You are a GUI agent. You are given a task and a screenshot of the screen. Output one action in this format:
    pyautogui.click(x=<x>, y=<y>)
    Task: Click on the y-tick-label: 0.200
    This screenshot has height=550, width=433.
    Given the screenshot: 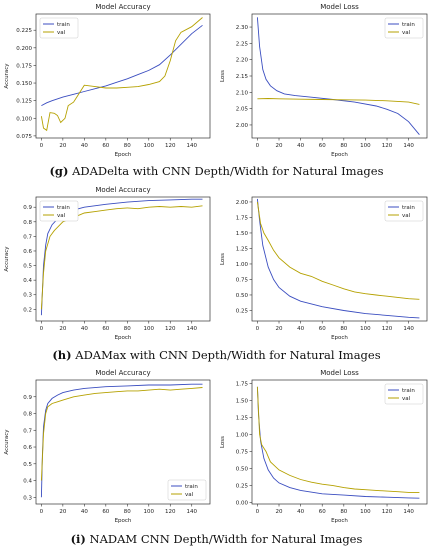 What is the action you would take?
    pyautogui.click(x=24, y=49)
    